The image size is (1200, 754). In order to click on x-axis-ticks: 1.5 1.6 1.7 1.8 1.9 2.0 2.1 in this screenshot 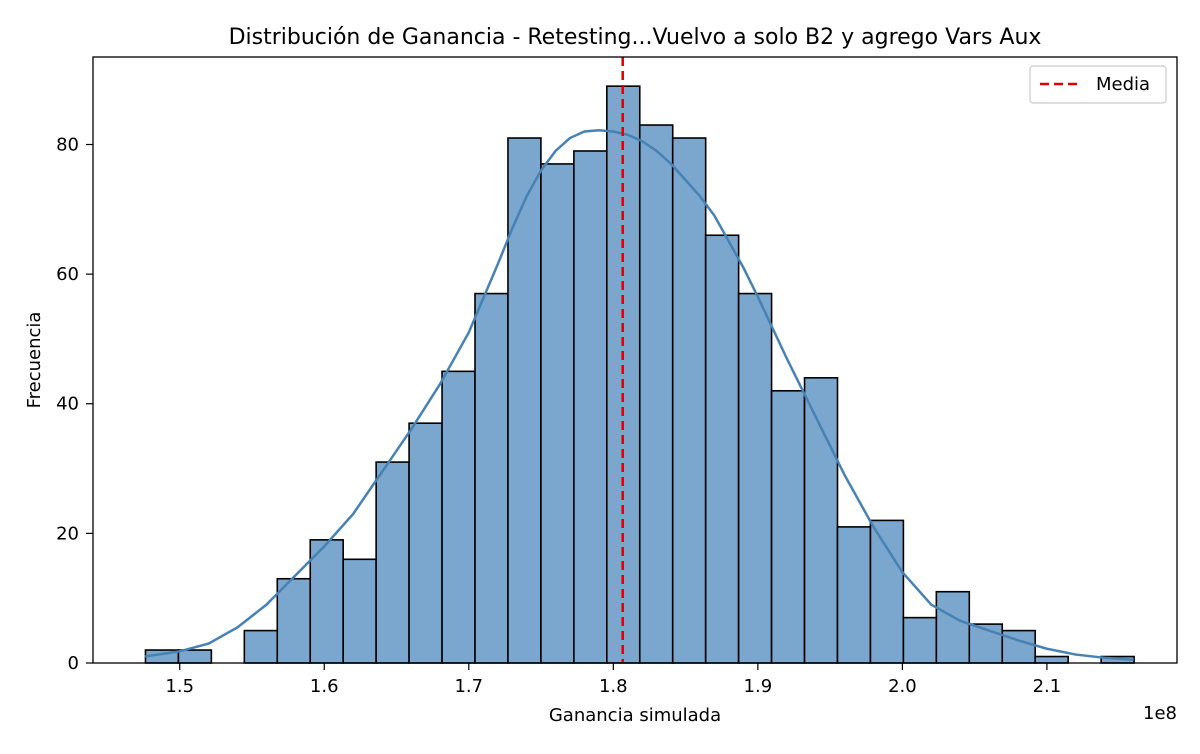, I will do `click(613, 680)`.